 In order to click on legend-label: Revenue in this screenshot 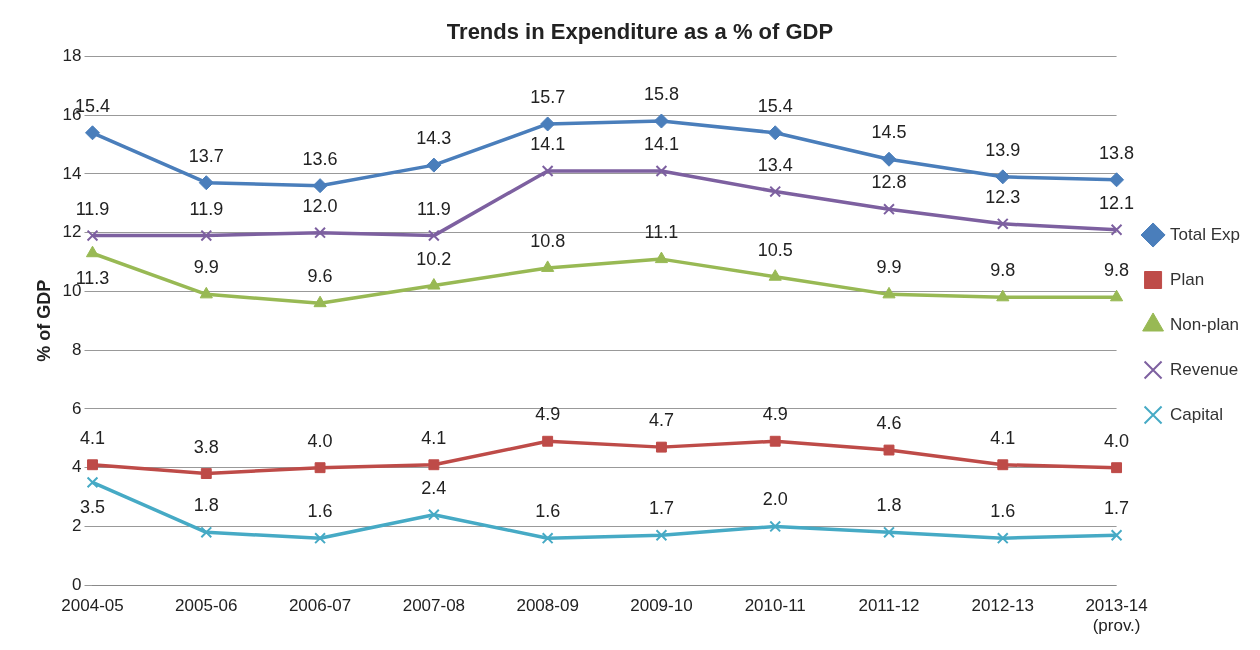, I will do `click(1204, 369)`.